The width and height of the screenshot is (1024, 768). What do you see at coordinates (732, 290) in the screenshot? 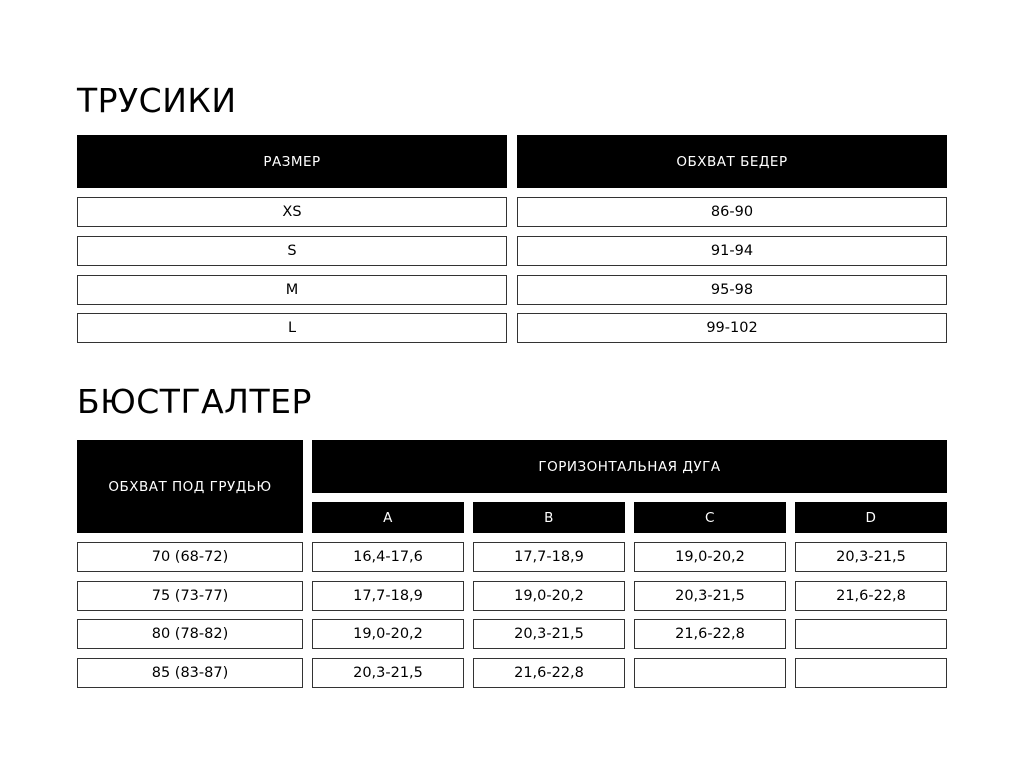
I see `hip-cell: 95-98` at bounding box center [732, 290].